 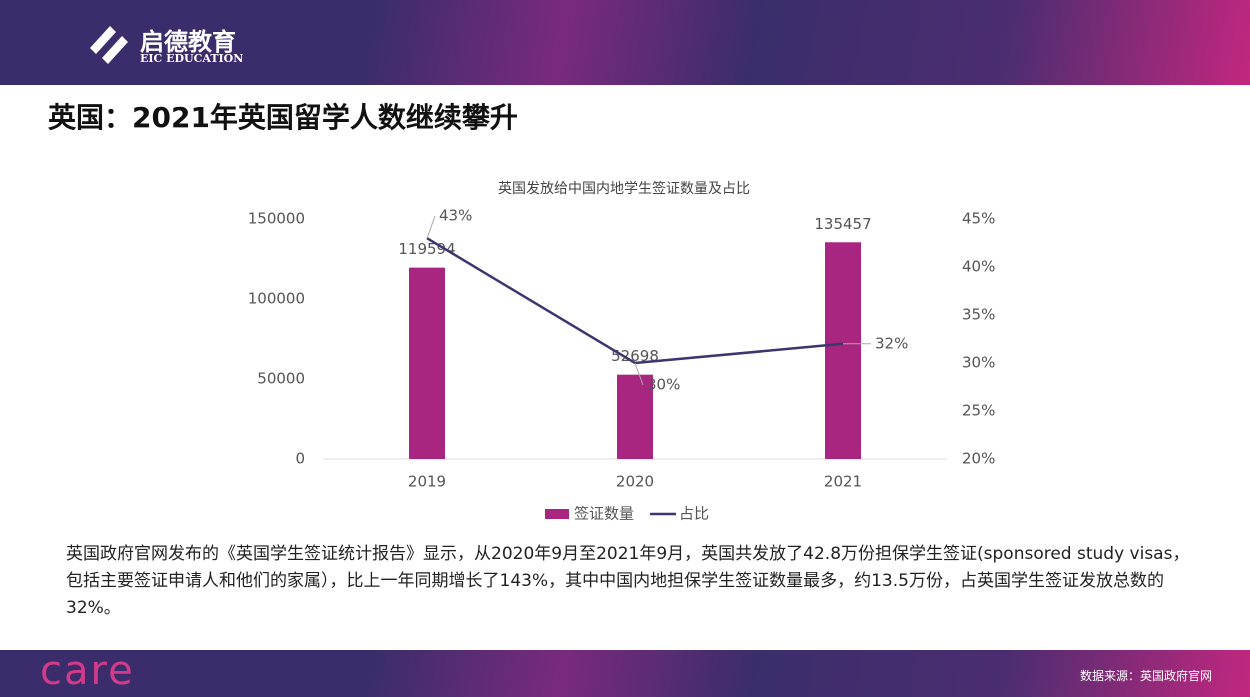 What do you see at coordinates (978, 219) in the screenshot?
I see `y2-tick-label: 45%` at bounding box center [978, 219].